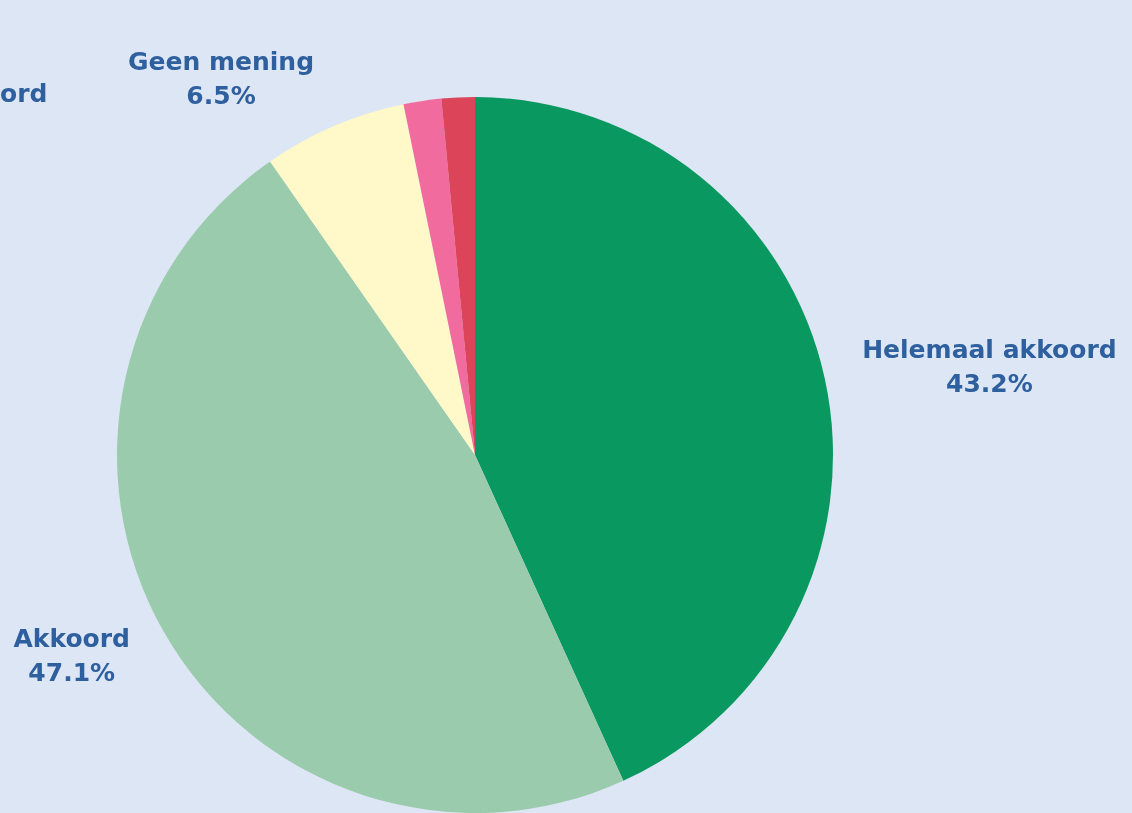 The width and height of the screenshot is (1132, 813). What do you see at coordinates (221, 95) in the screenshot?
I see `data-label: 6.5%` at bounding box center [221, 95].